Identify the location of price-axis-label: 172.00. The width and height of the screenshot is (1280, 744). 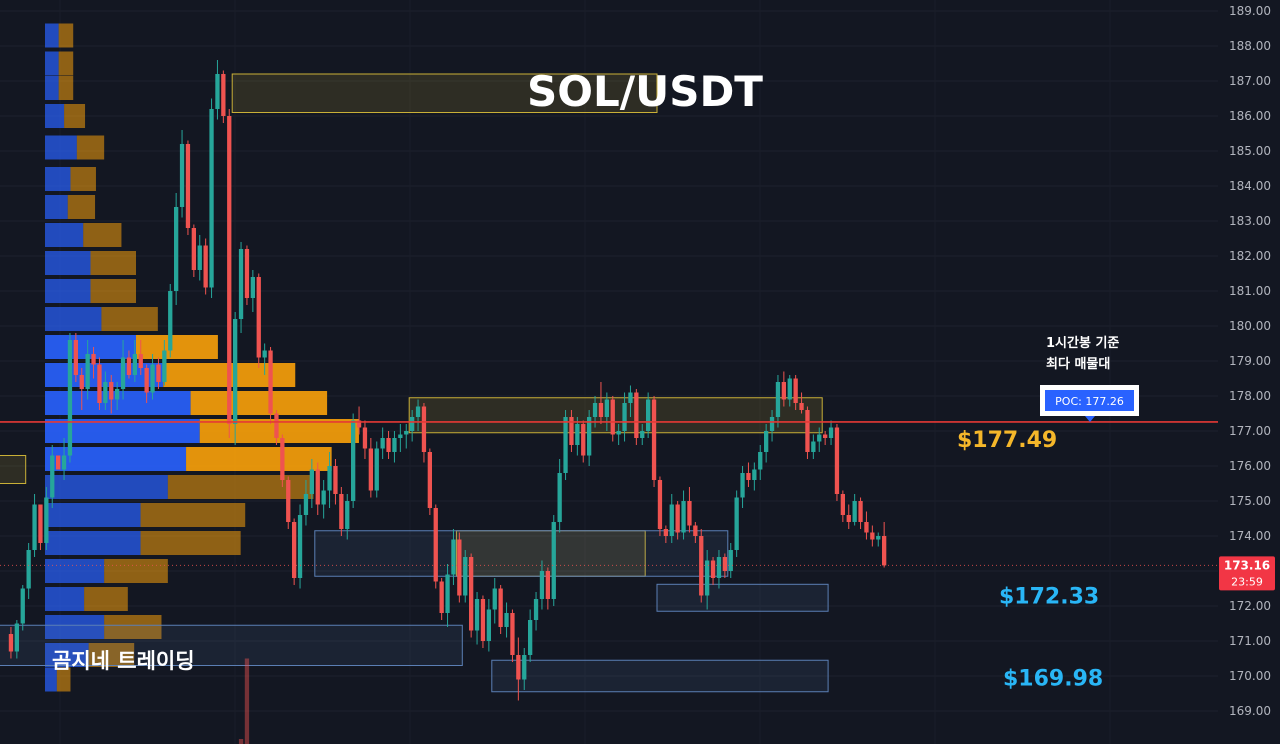
(1250, 606).